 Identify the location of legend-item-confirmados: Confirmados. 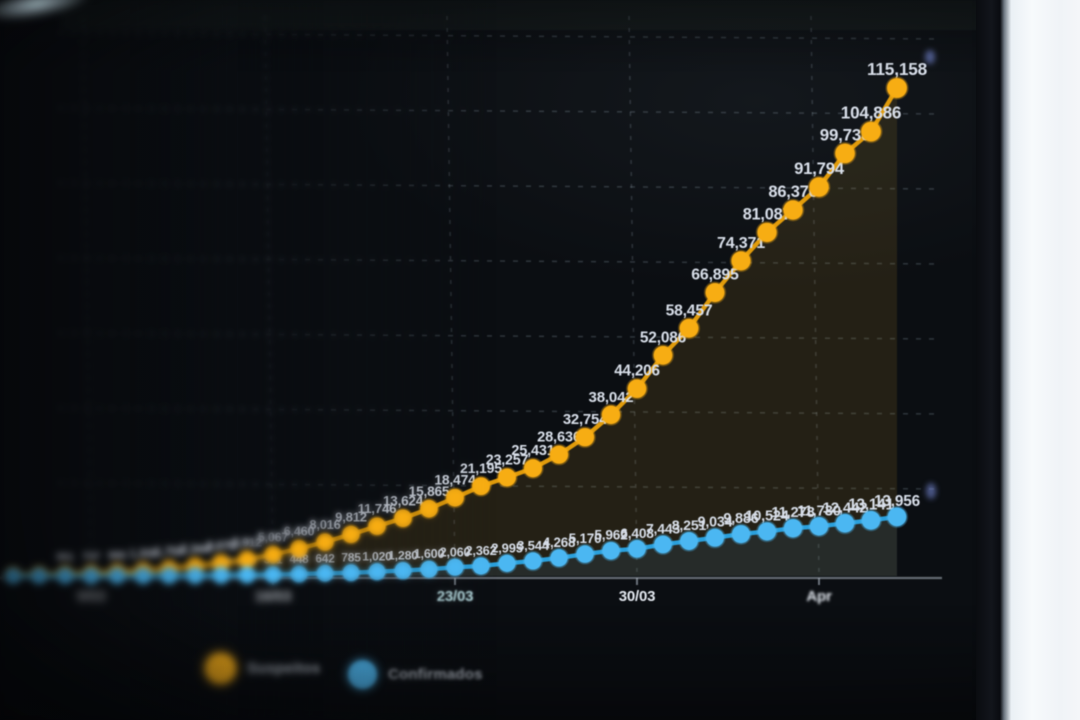
(415, 674).